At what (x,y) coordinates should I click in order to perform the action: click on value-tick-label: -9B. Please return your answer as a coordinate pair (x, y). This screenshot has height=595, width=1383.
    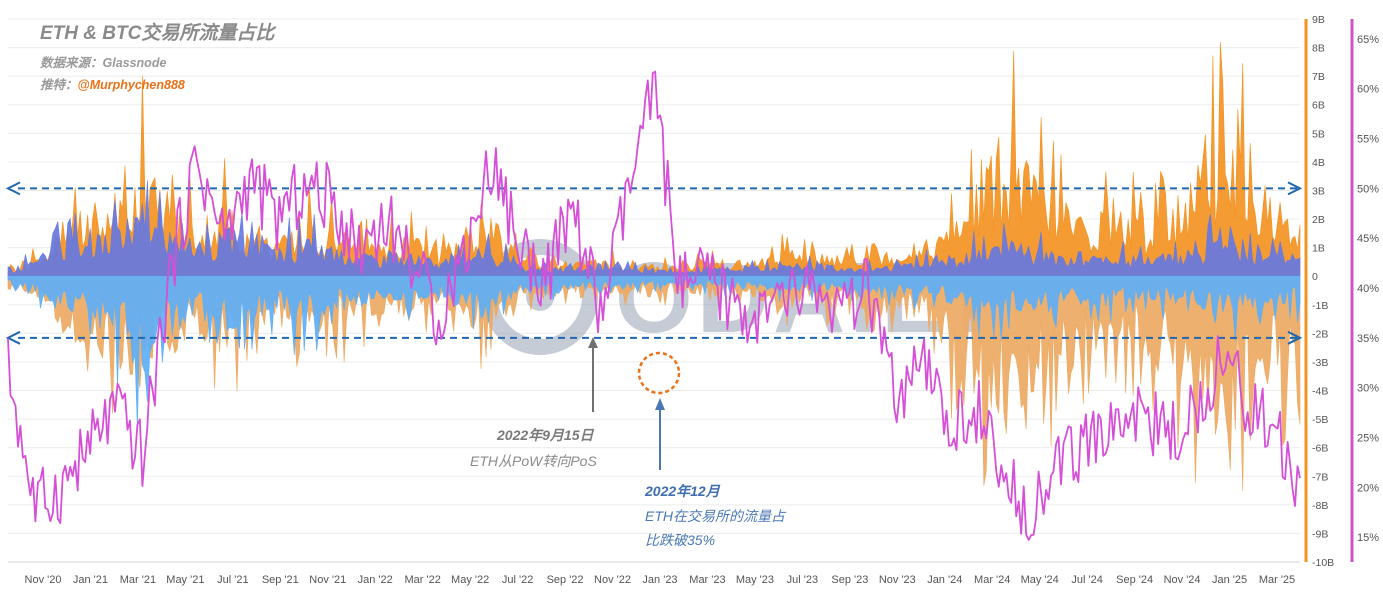
    Looking at the image, I should click on (1320, 534).